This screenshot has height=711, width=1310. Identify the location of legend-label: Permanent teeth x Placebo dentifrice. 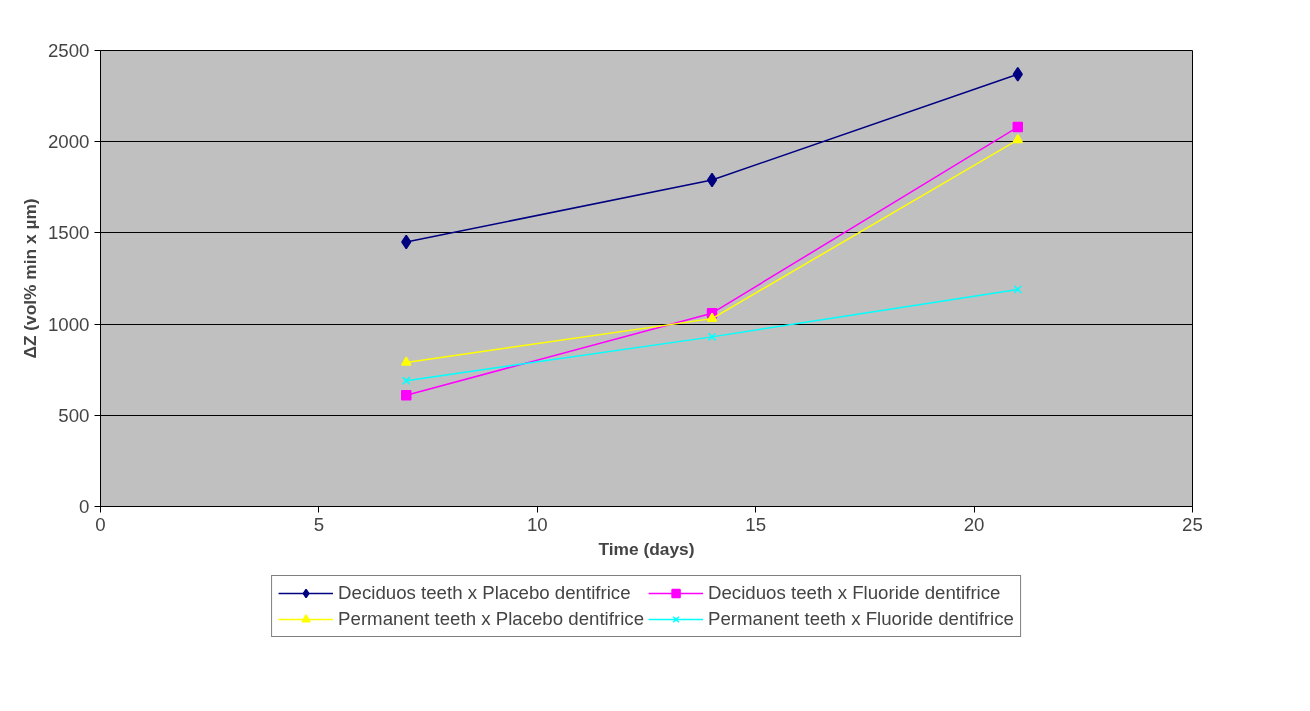
(491, 619).